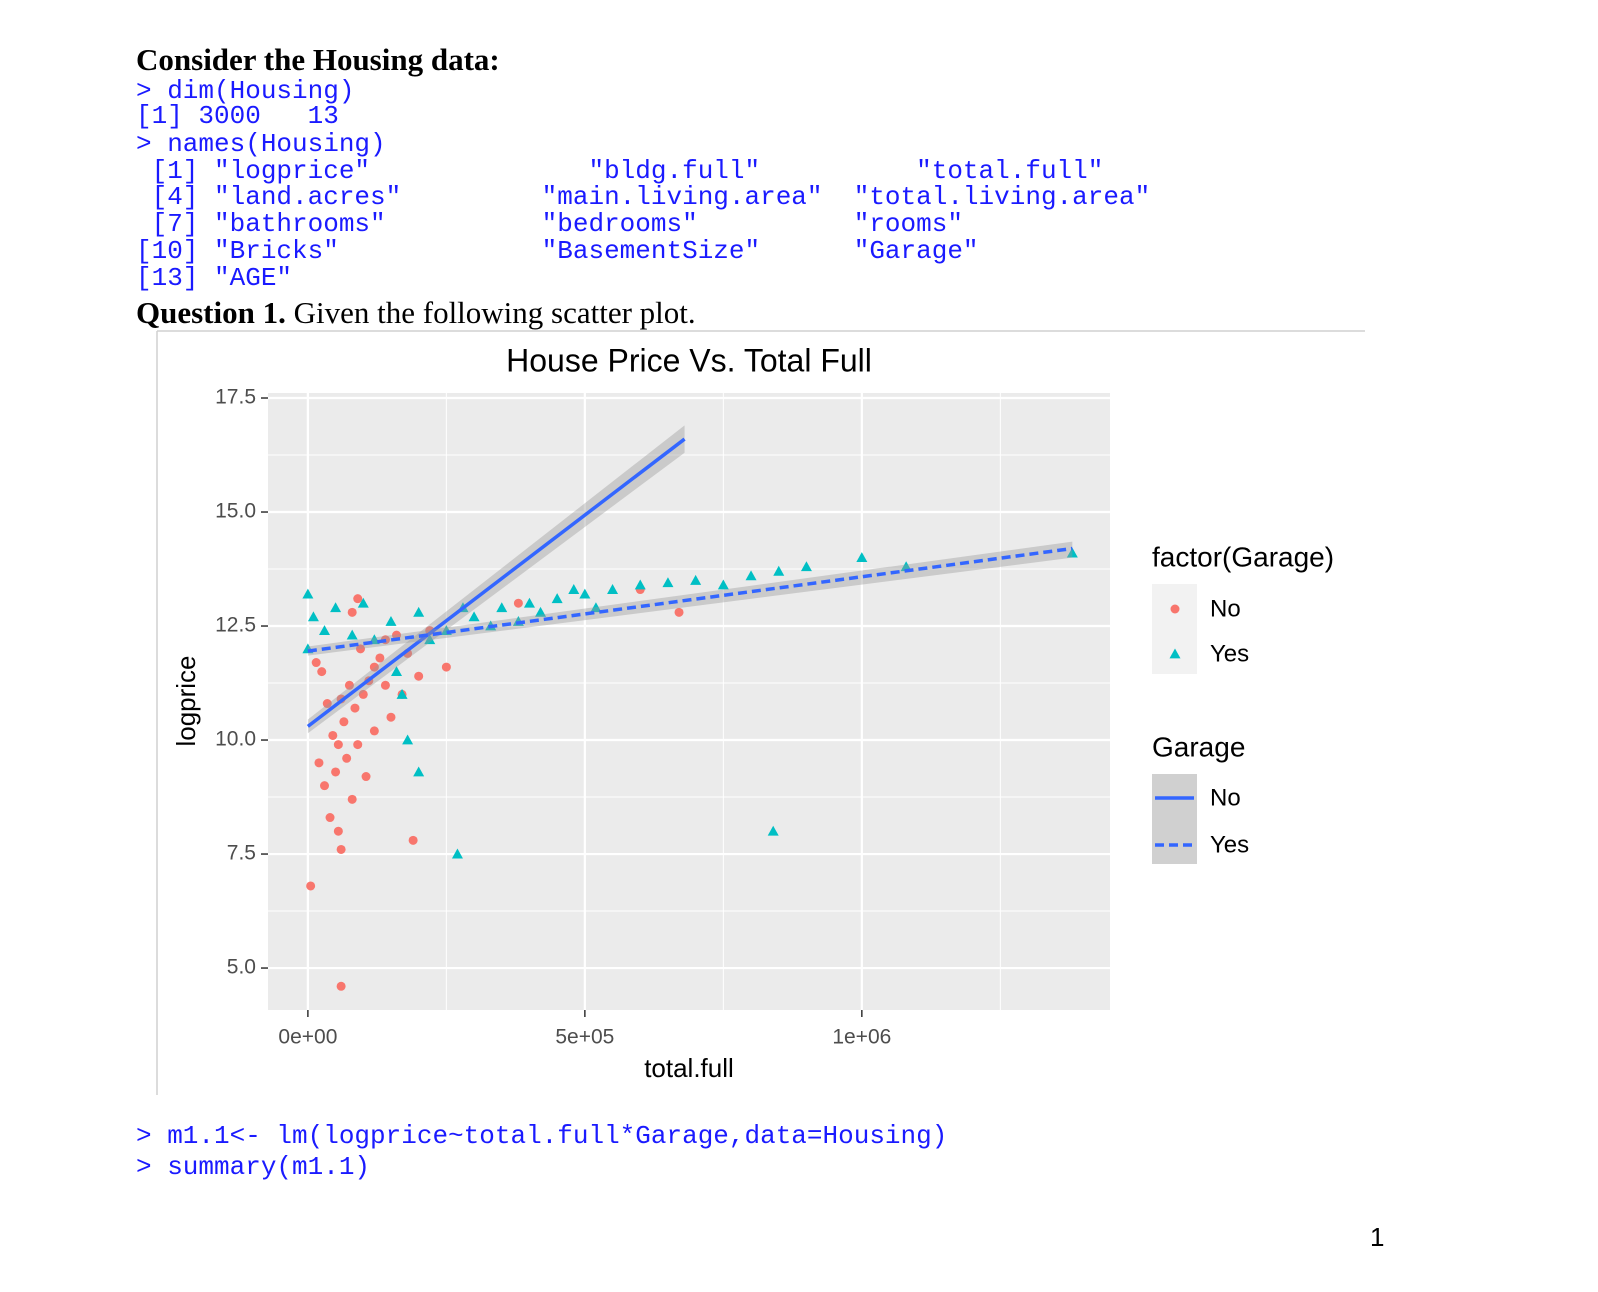  I want to click on code-line: > dim(Housing), so click(245, 91).